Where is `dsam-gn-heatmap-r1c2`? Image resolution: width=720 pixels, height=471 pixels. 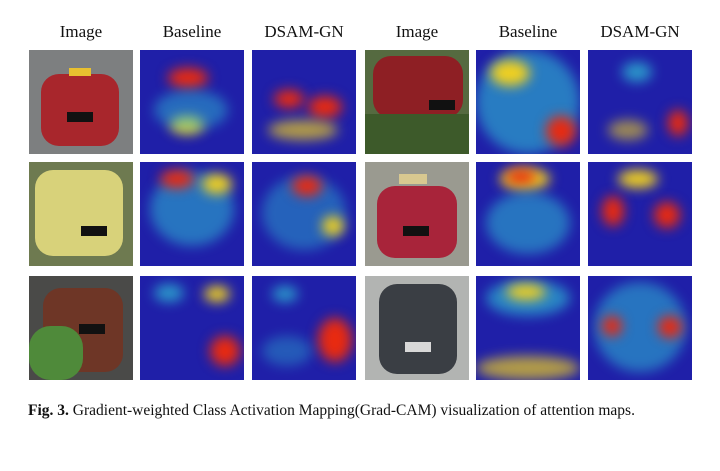 dsam-gn-heatmap-r1c2 is located at coordinates (640, 102).